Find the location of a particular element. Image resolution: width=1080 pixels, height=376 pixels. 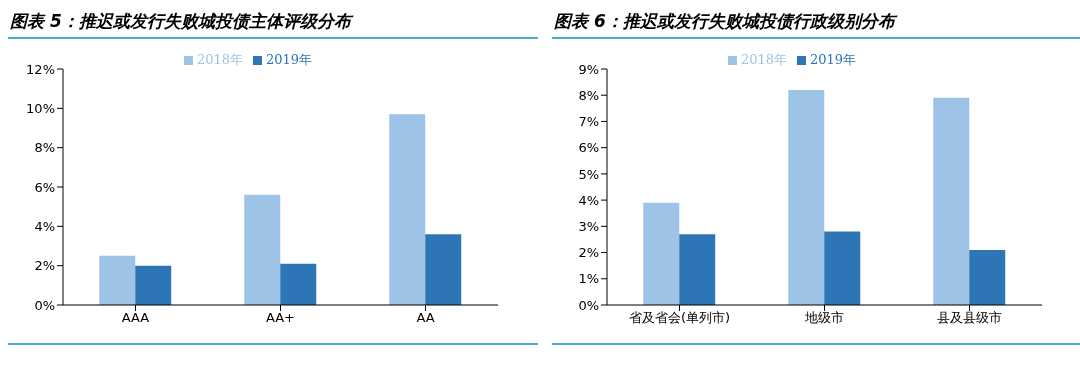

chart-title: 图表 5：推迟或发行失败城投债主体评级分布 is located at coordinates (273, 23).